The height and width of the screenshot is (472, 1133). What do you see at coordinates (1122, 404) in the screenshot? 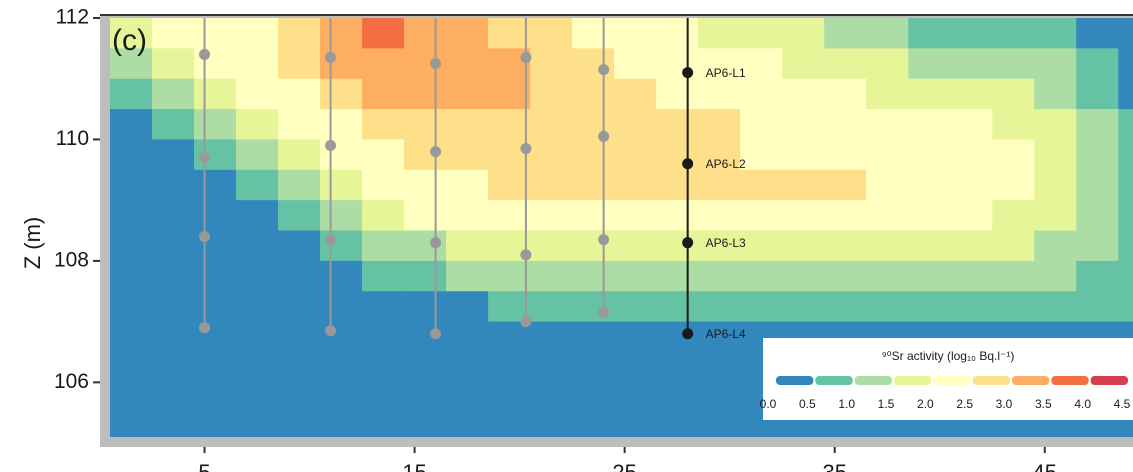
I see `legend-break-label: 4.5` at bounding box center [1122, 404].